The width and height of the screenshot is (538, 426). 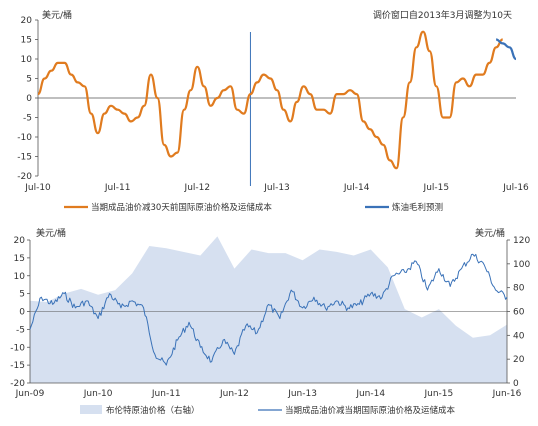 I want to click on bottom-left-tick-label: 0, so click(x=22, y=313).